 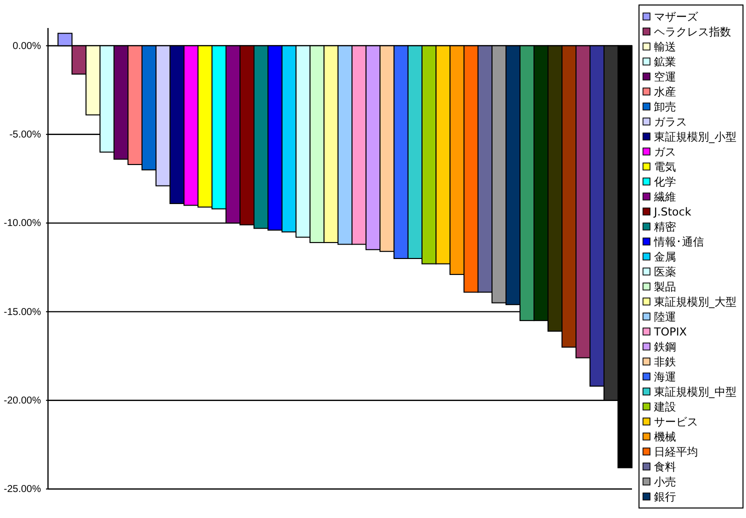 I want to click on legend-label: 機械, so click(x=665, y=437).